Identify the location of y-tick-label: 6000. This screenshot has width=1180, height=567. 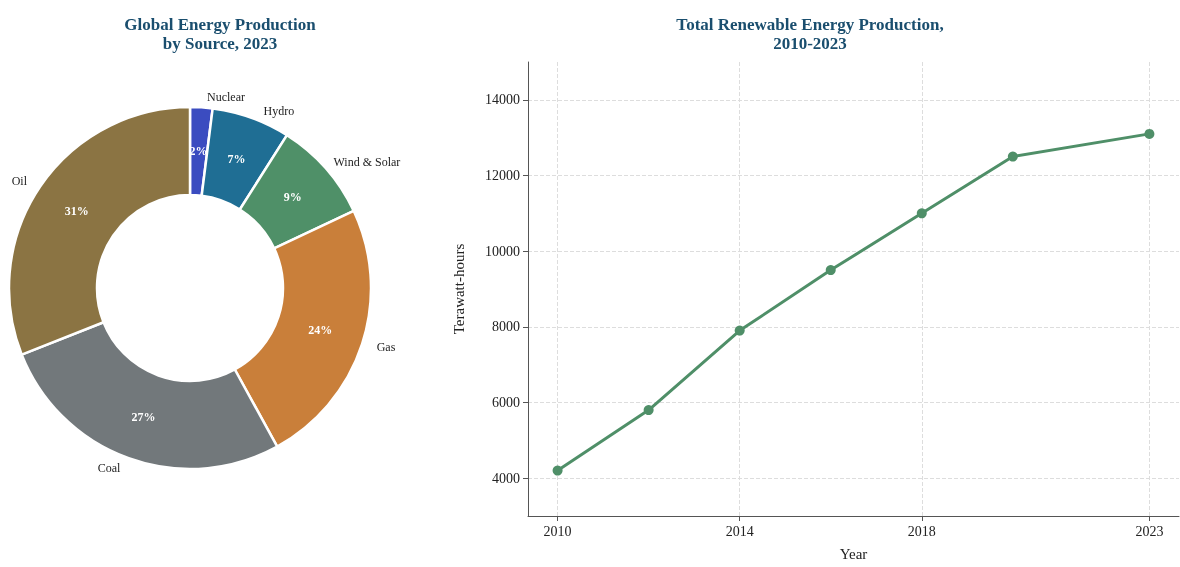
(506, 402).